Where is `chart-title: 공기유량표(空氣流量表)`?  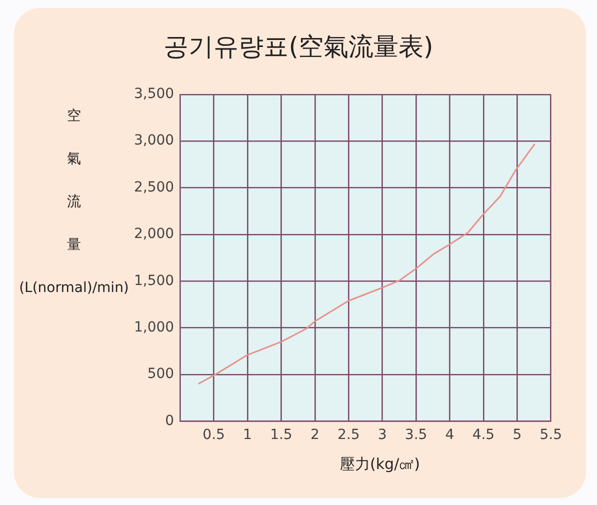 chart-title: 공기유량표(空氣流量表) is located at coordinates (298, 47).